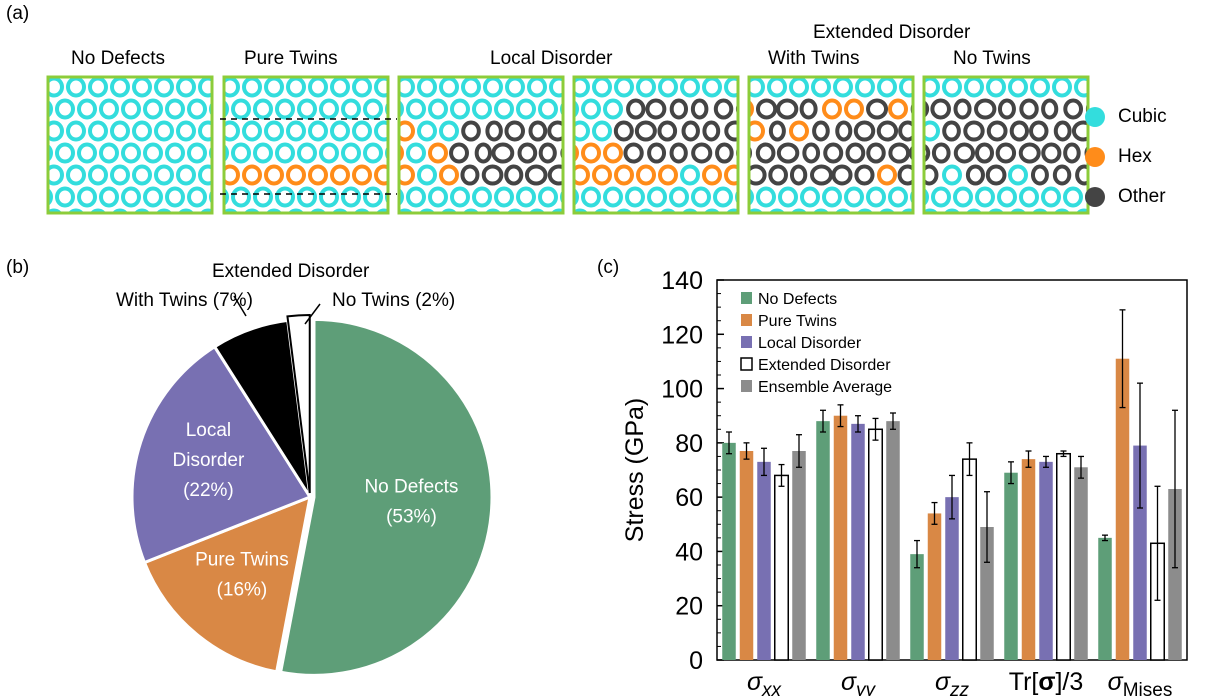 The height and width of the screenshot is (696, 1212). What do you see at coordinates (689, 607) in the screenshot?
I see `y-tick-label: 20` at bounding box center [689, 607].